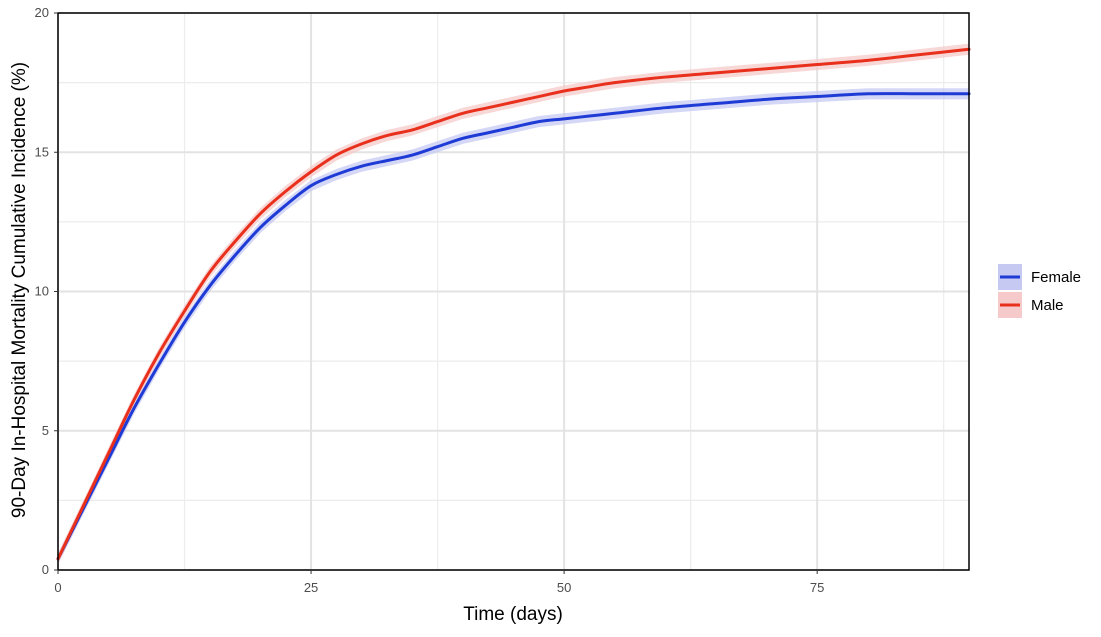 This screenshot has width=1101, height=637. Describe the element at coordinates (42, 151) in the screenshot. I see `y-tick-label: 15` at that location.